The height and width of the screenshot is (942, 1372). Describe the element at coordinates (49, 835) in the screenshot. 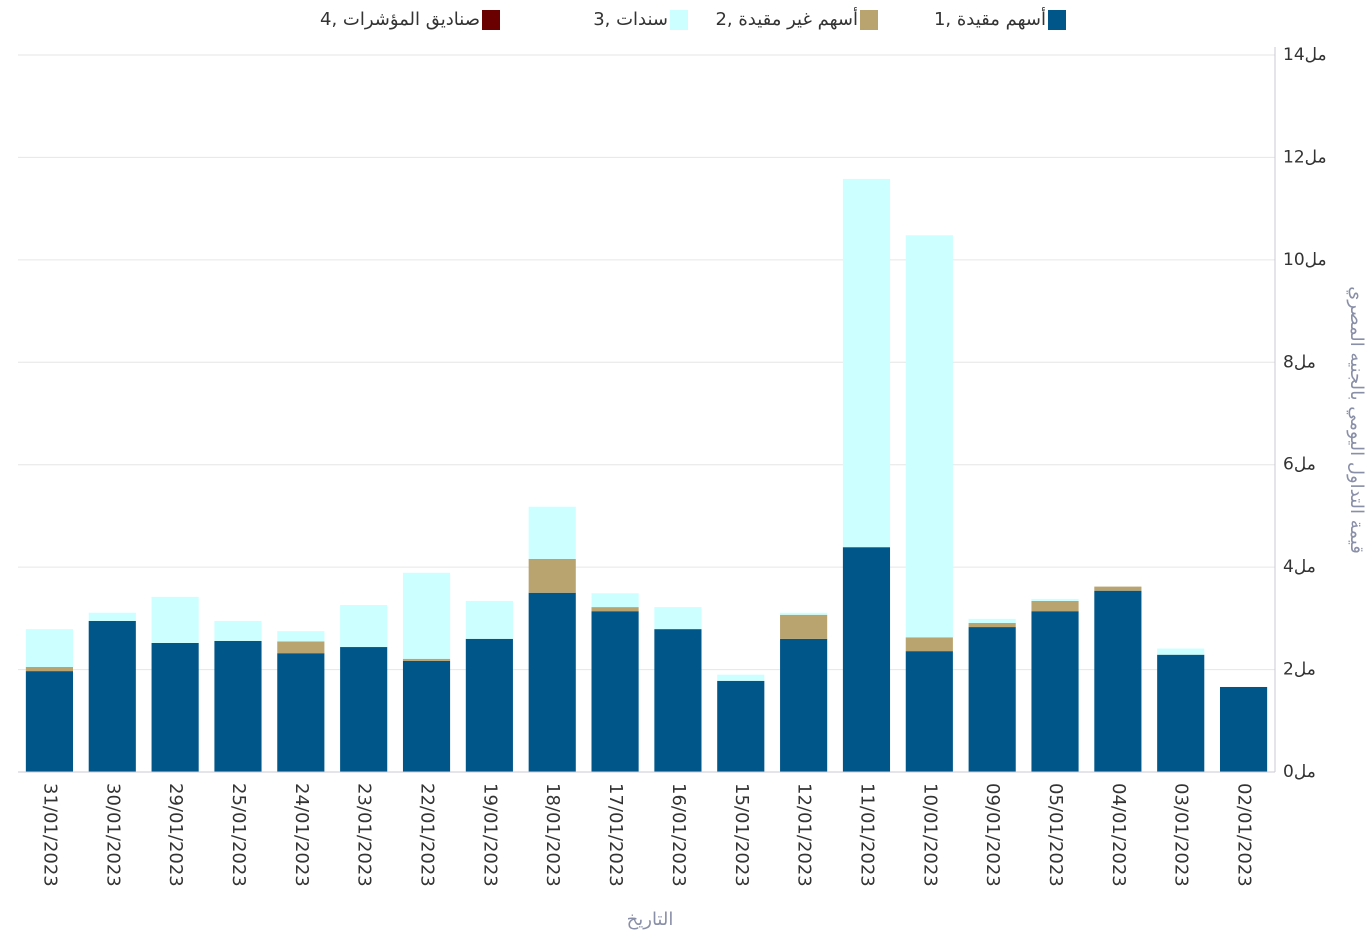

I see `x-tick-label: 31/01/2023` at that location.